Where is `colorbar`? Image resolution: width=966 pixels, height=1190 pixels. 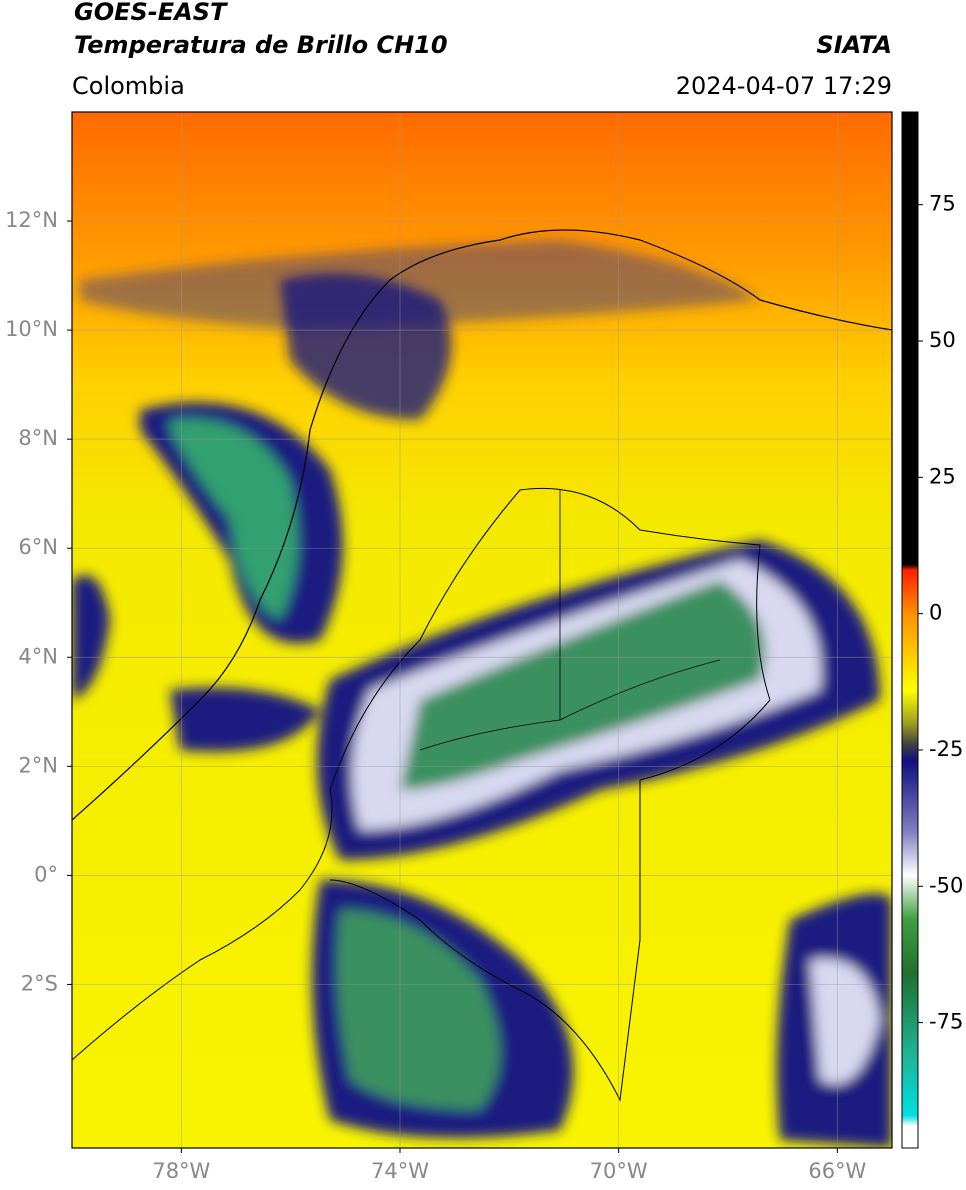
colorbar is located at coordinates (910, 630).